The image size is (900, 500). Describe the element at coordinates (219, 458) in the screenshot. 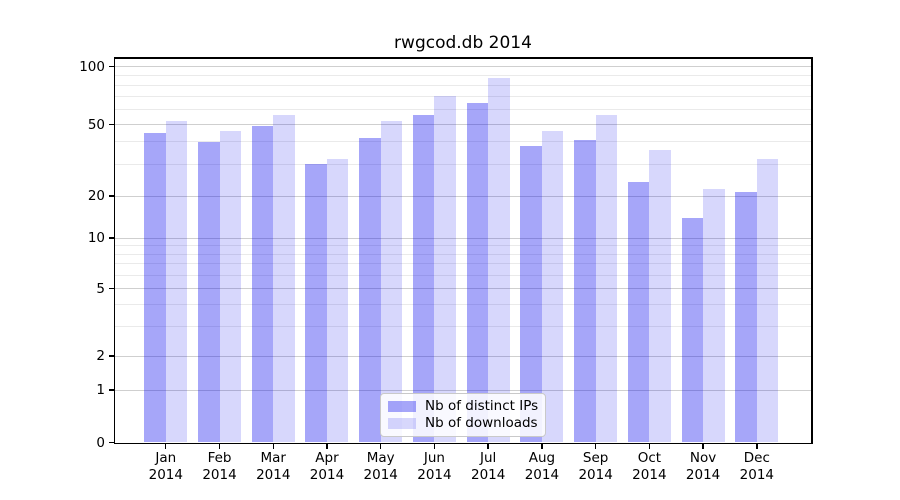

I see `x-tick-month: Feb` at that location.